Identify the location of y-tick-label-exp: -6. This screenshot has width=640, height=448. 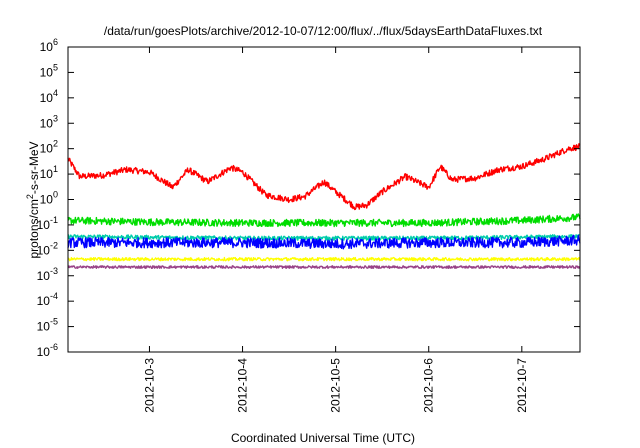
(54, 347).